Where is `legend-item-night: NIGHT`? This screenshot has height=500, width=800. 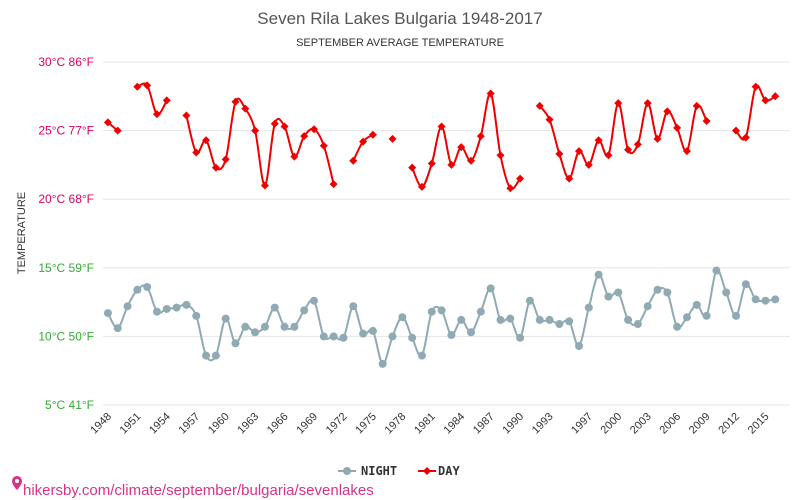 legend-item-night: NIGHT is located at coordinates (367, 471).